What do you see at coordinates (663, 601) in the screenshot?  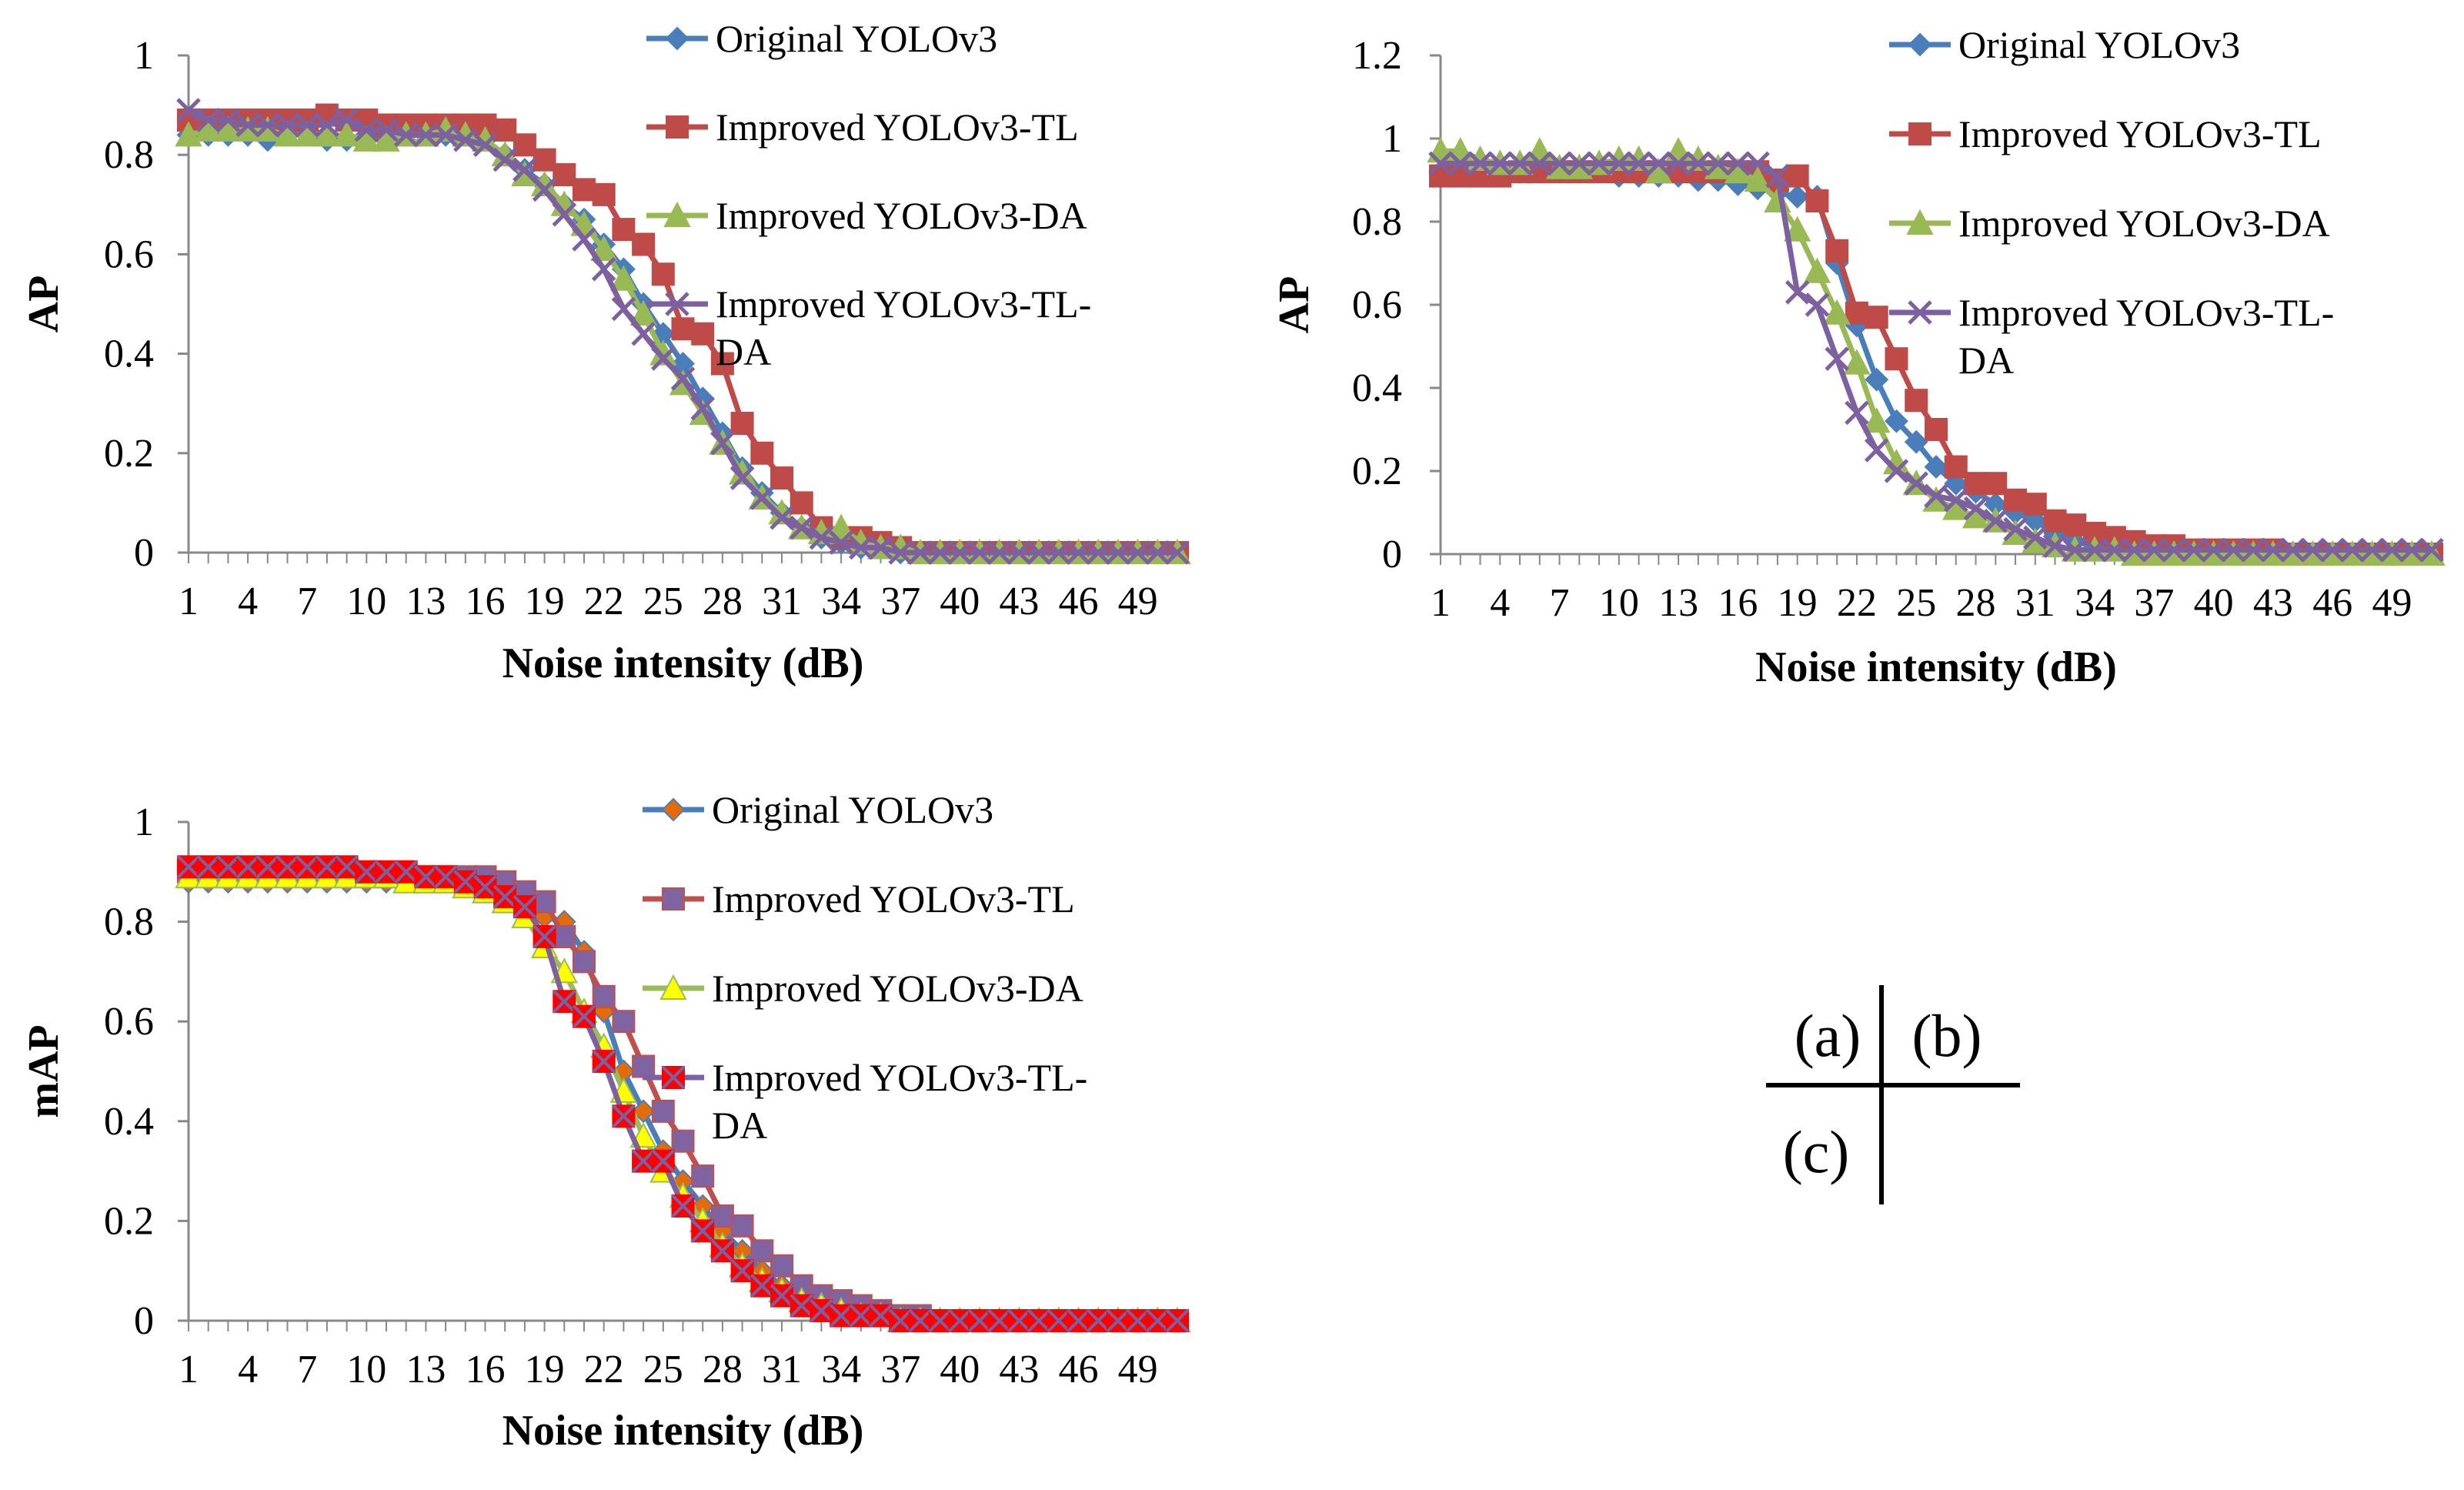 I see `x-tick-label: 25` at bounding box center [663, 601].